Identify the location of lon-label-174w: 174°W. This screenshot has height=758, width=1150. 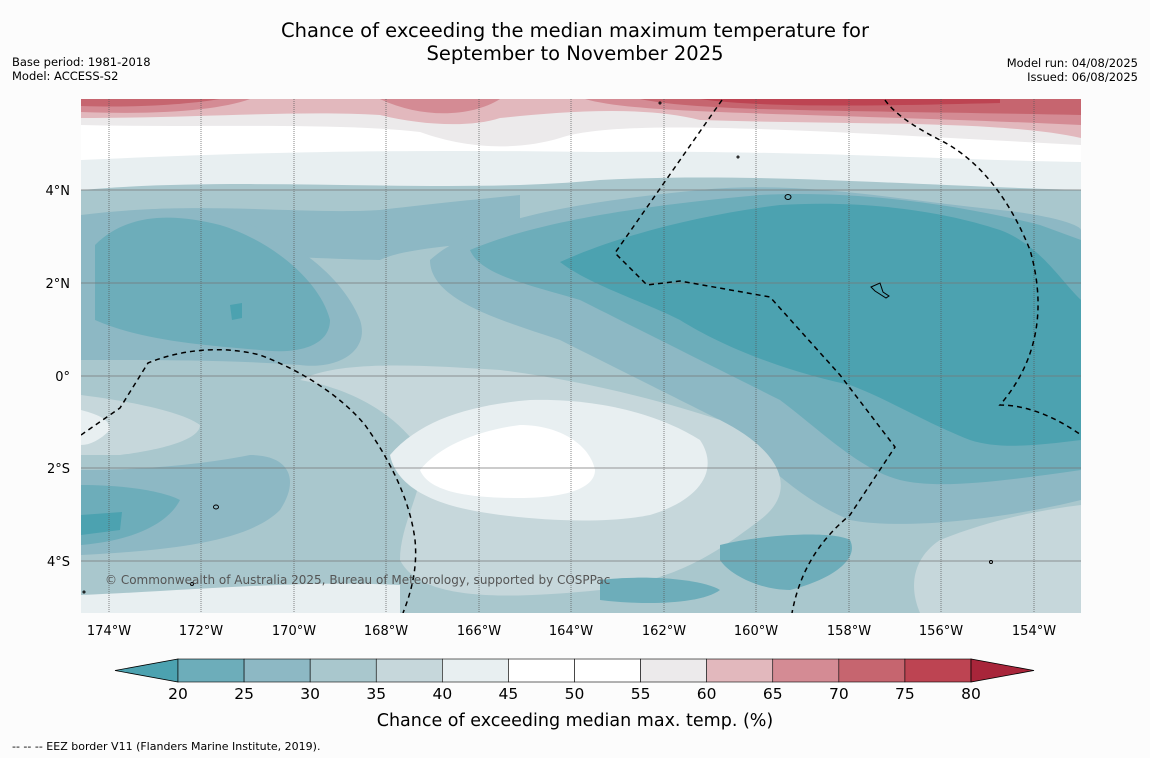
(109, 631).